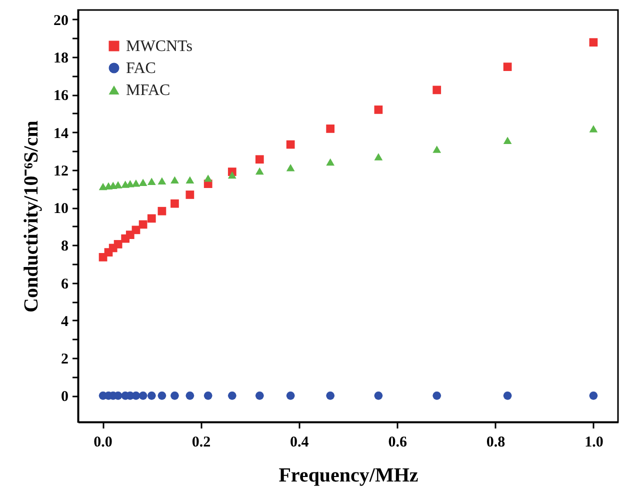  What do you see at coordinates (398, 442) in the screenshot?
I see `x-tick-label: 0.6` at bounding box center [398, 442].